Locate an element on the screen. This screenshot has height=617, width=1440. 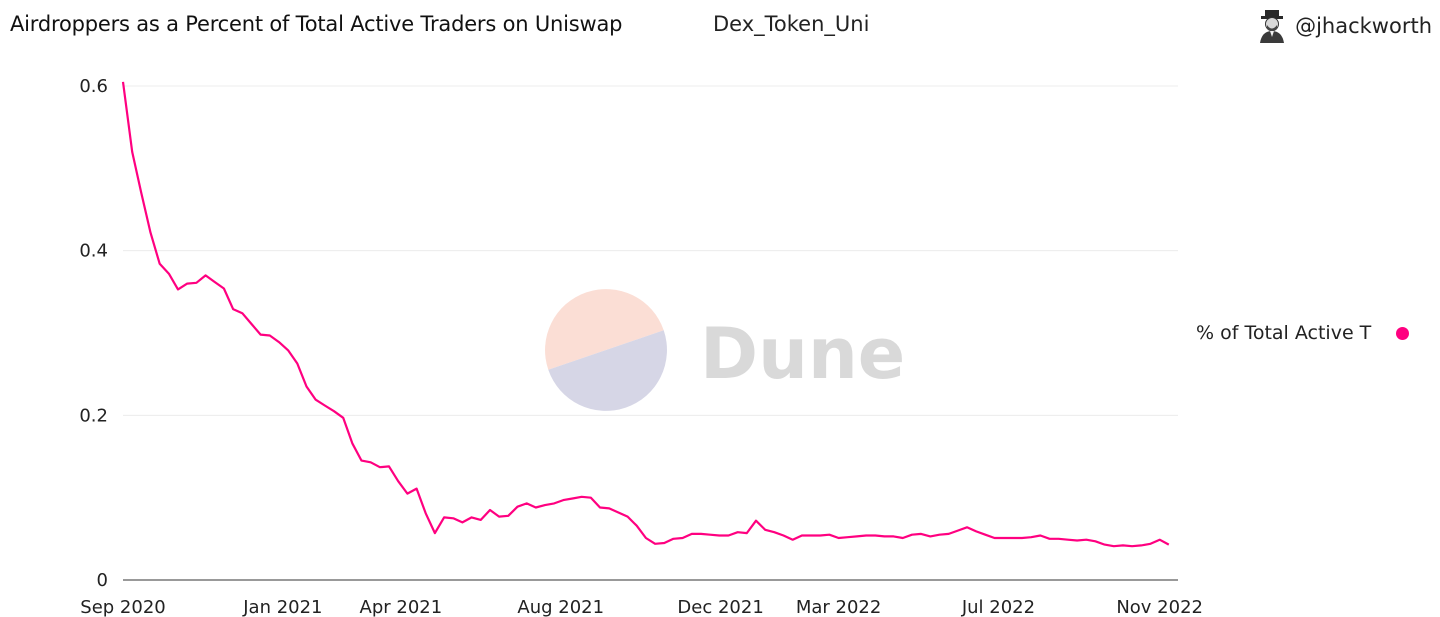
author-block: @jhackworth is located at coordinates (1344, 26).